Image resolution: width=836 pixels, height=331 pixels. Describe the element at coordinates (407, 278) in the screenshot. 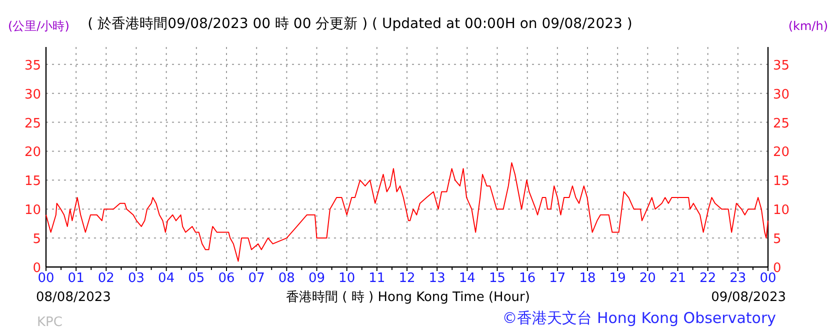

I see `x-tick-label: 12` at that location.